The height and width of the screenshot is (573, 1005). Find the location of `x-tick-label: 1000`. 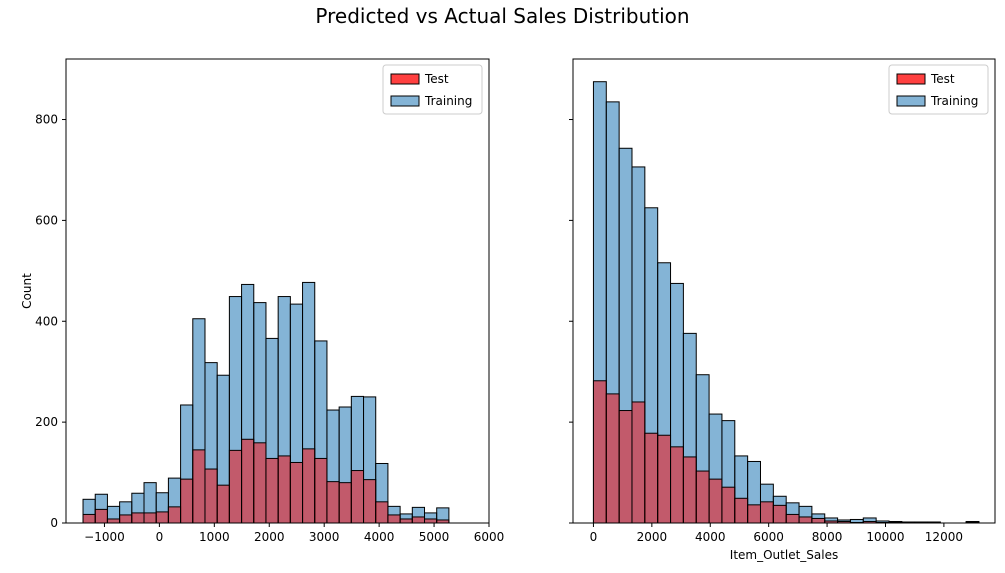

x-tick-label: 1000 is located at coordinates (214, 537).